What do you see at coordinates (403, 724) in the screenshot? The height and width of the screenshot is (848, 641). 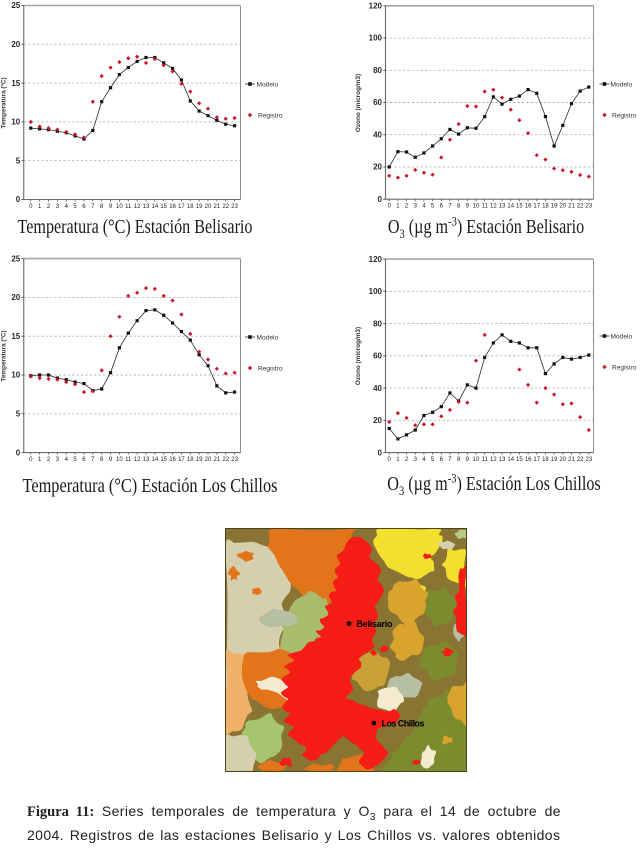 I see `svg-text: Los Chillos` at bounding box center [403, 724].